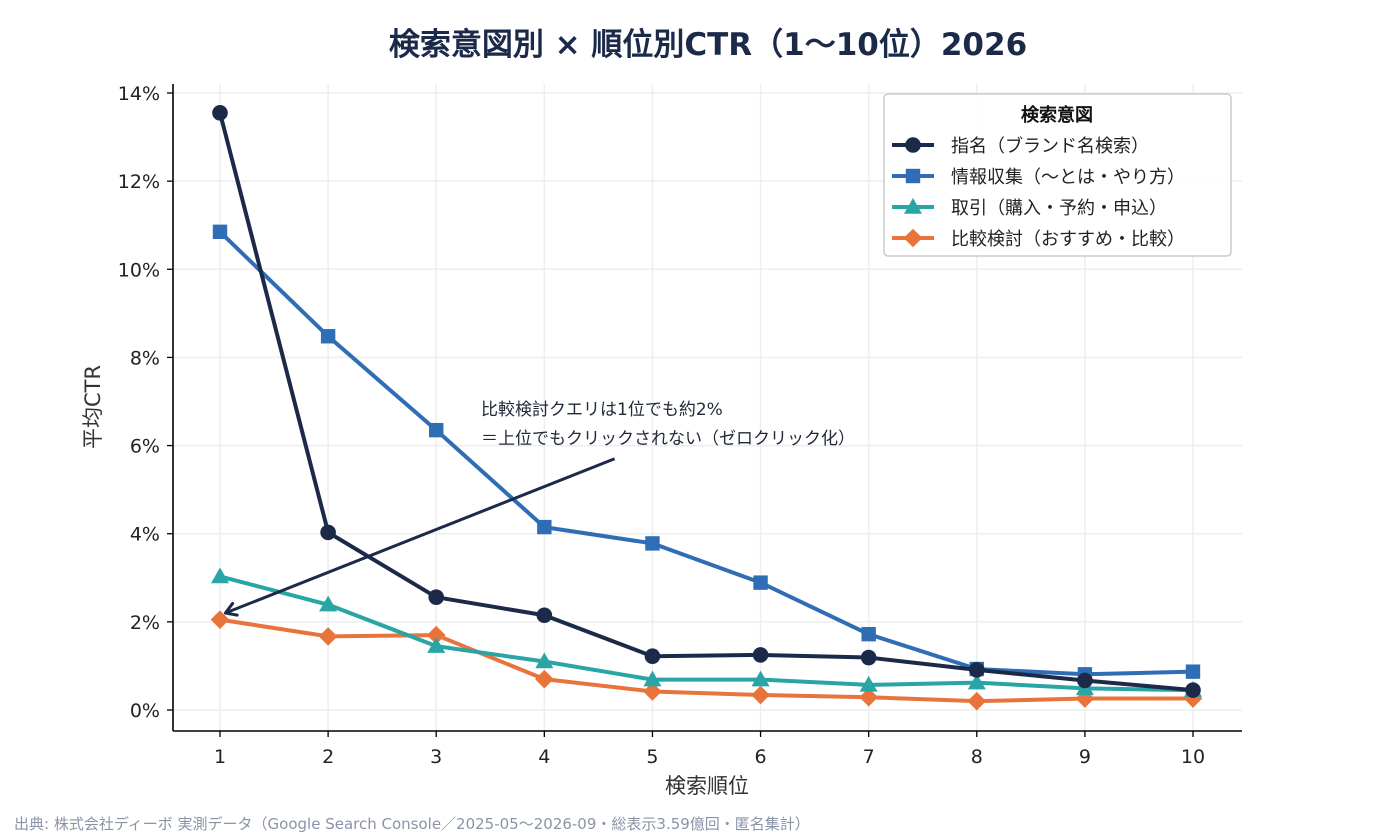 The height and width of the screenshot is (840, 1380). Describe the element at coordinates (1057, 115) in the screenshot. I see `legend-title: 検索意図` at that location.